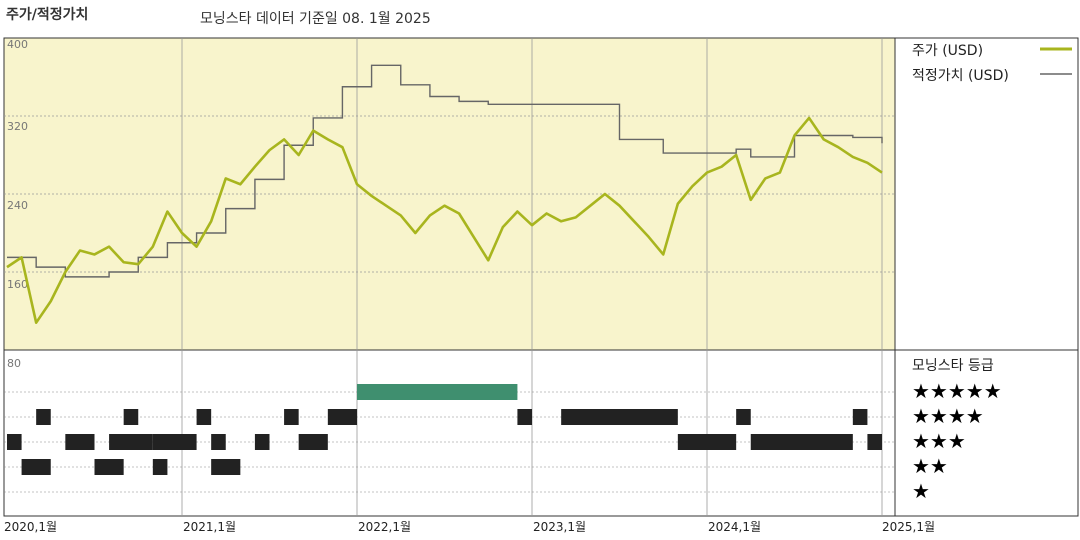 Image resolution: width=1080 pixels, height=540 pixels. Describe the element at coordinates (1056, 61) in the screenshot. I see `legend` at that location.